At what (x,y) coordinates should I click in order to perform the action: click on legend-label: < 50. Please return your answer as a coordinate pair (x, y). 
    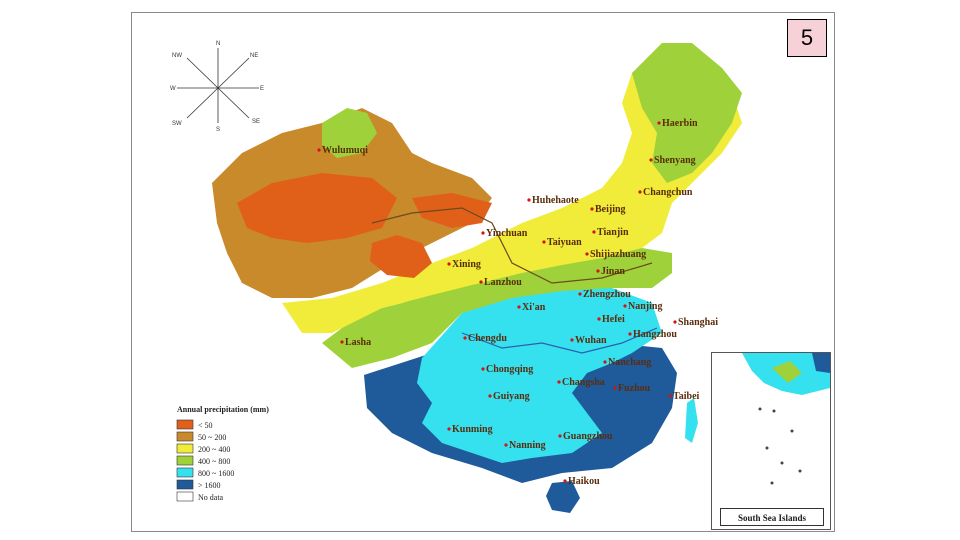
    Looking at the image, I should click on (205, 425).